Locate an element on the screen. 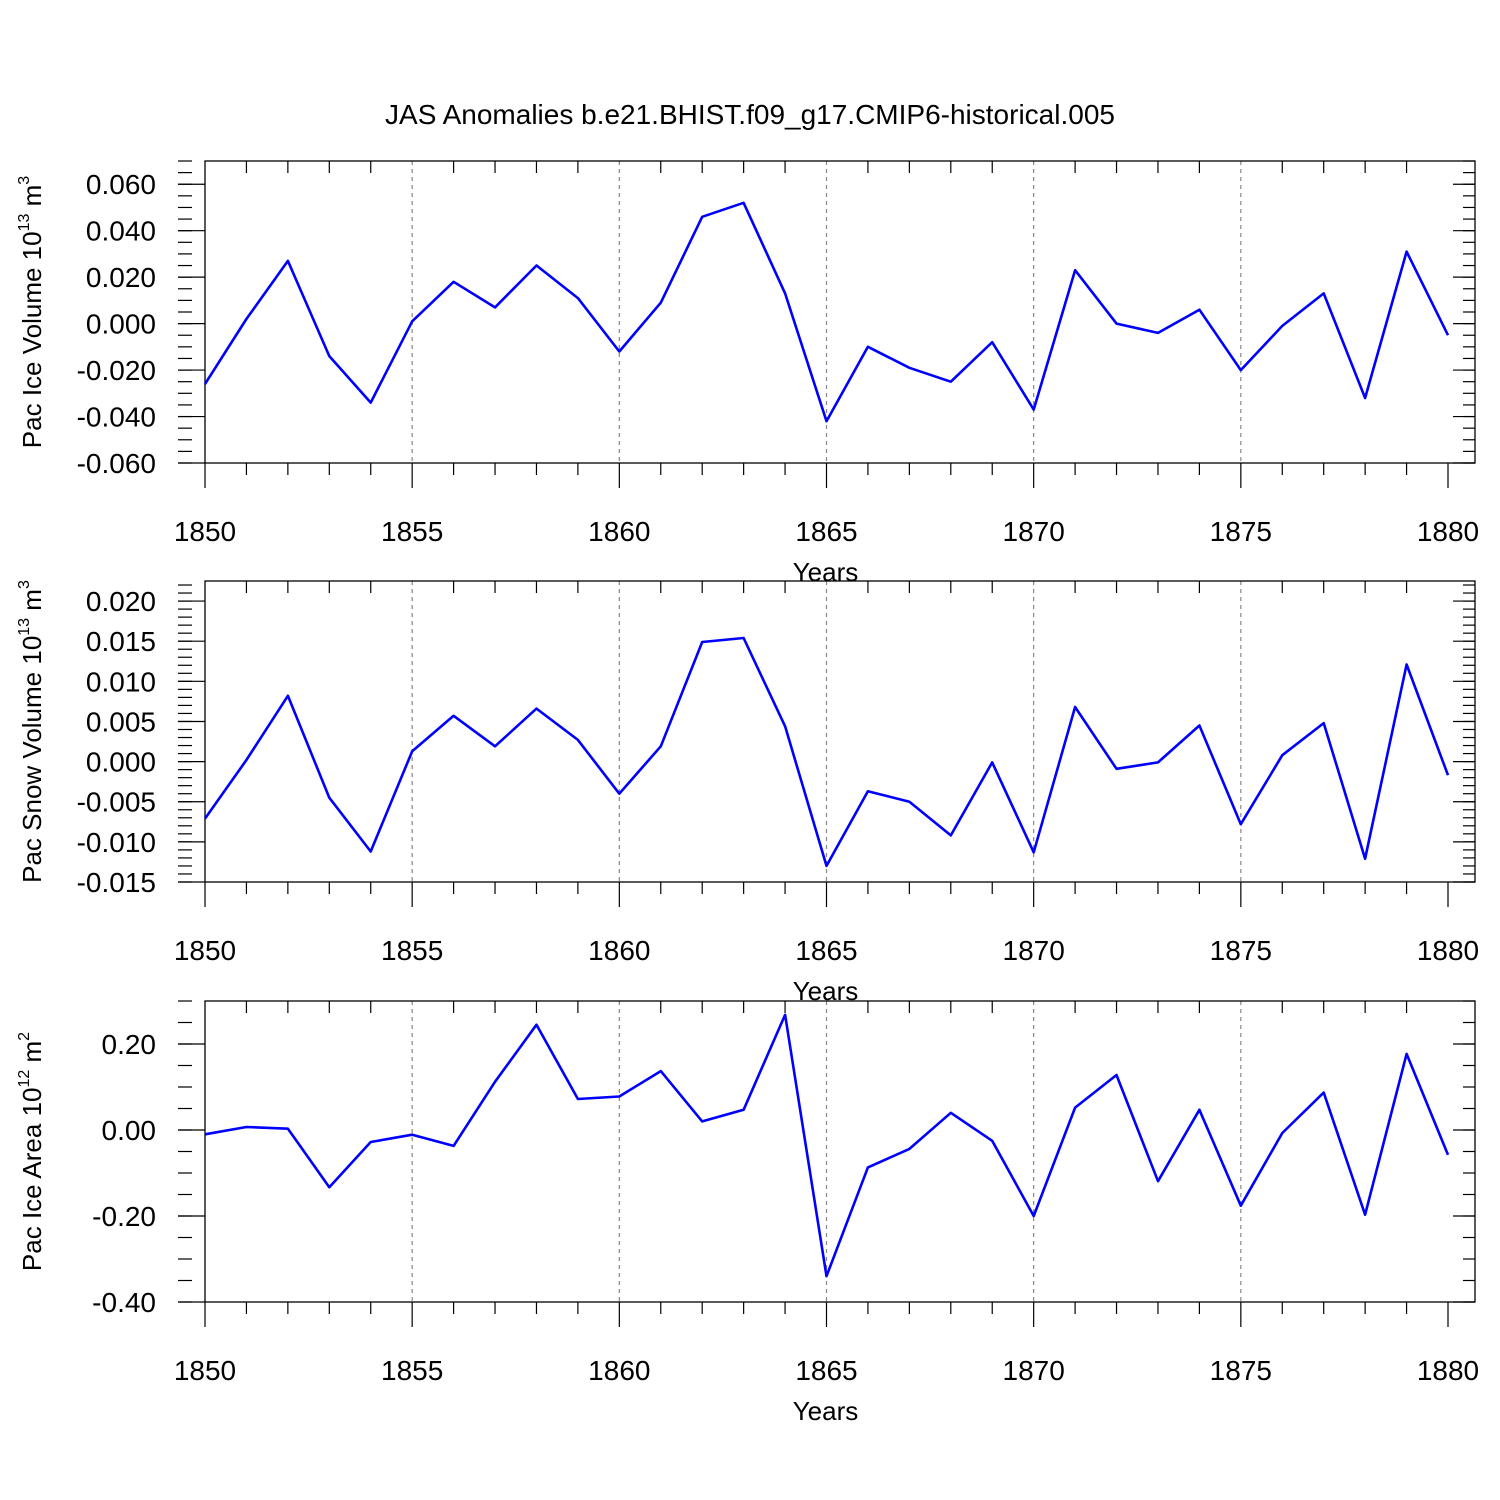 The height and width of the screenshot is (1500, 1500). y-tick-label: 0.00 is located at coordinates (129, 1130).